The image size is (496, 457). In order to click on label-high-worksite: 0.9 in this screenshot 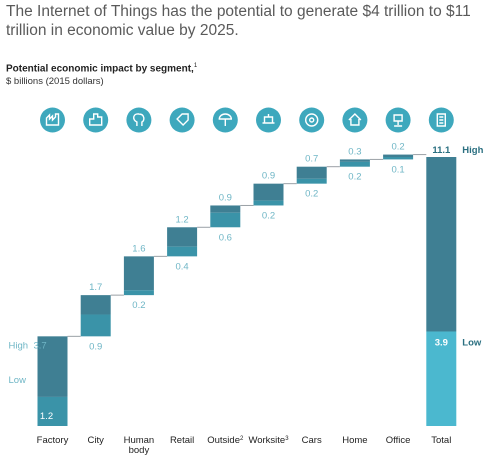, I will do `click(268, 176)`.